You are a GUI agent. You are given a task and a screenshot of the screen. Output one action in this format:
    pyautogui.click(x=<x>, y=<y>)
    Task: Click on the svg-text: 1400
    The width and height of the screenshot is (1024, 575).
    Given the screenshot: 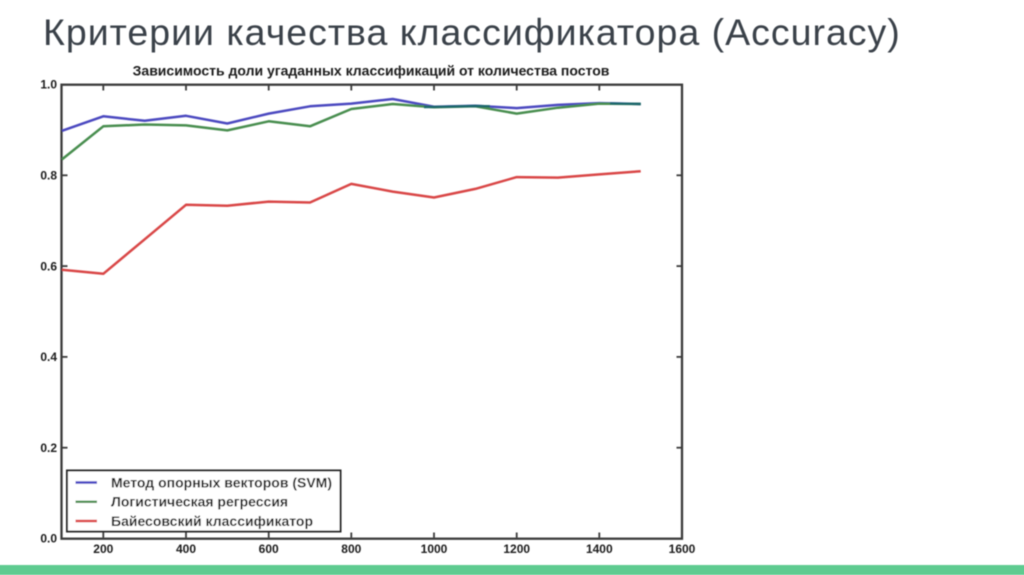 What is the action you would take?
    pyautogui.click(x=599, y=549)
    